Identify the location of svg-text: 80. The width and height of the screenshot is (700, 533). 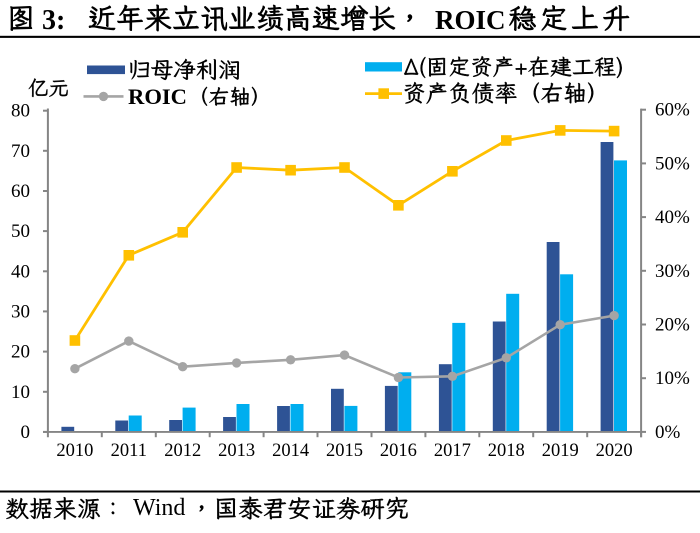
(20, 111).